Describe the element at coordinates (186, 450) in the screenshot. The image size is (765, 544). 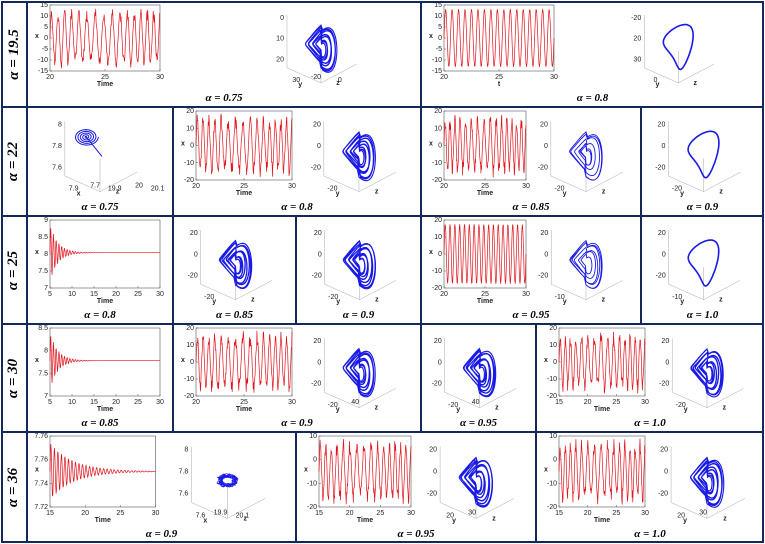
I see `tick-label: 8` at that location.